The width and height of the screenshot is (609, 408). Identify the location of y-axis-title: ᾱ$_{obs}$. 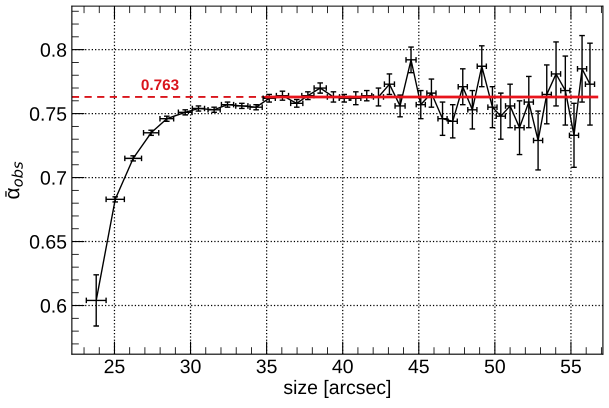
(14, 180).